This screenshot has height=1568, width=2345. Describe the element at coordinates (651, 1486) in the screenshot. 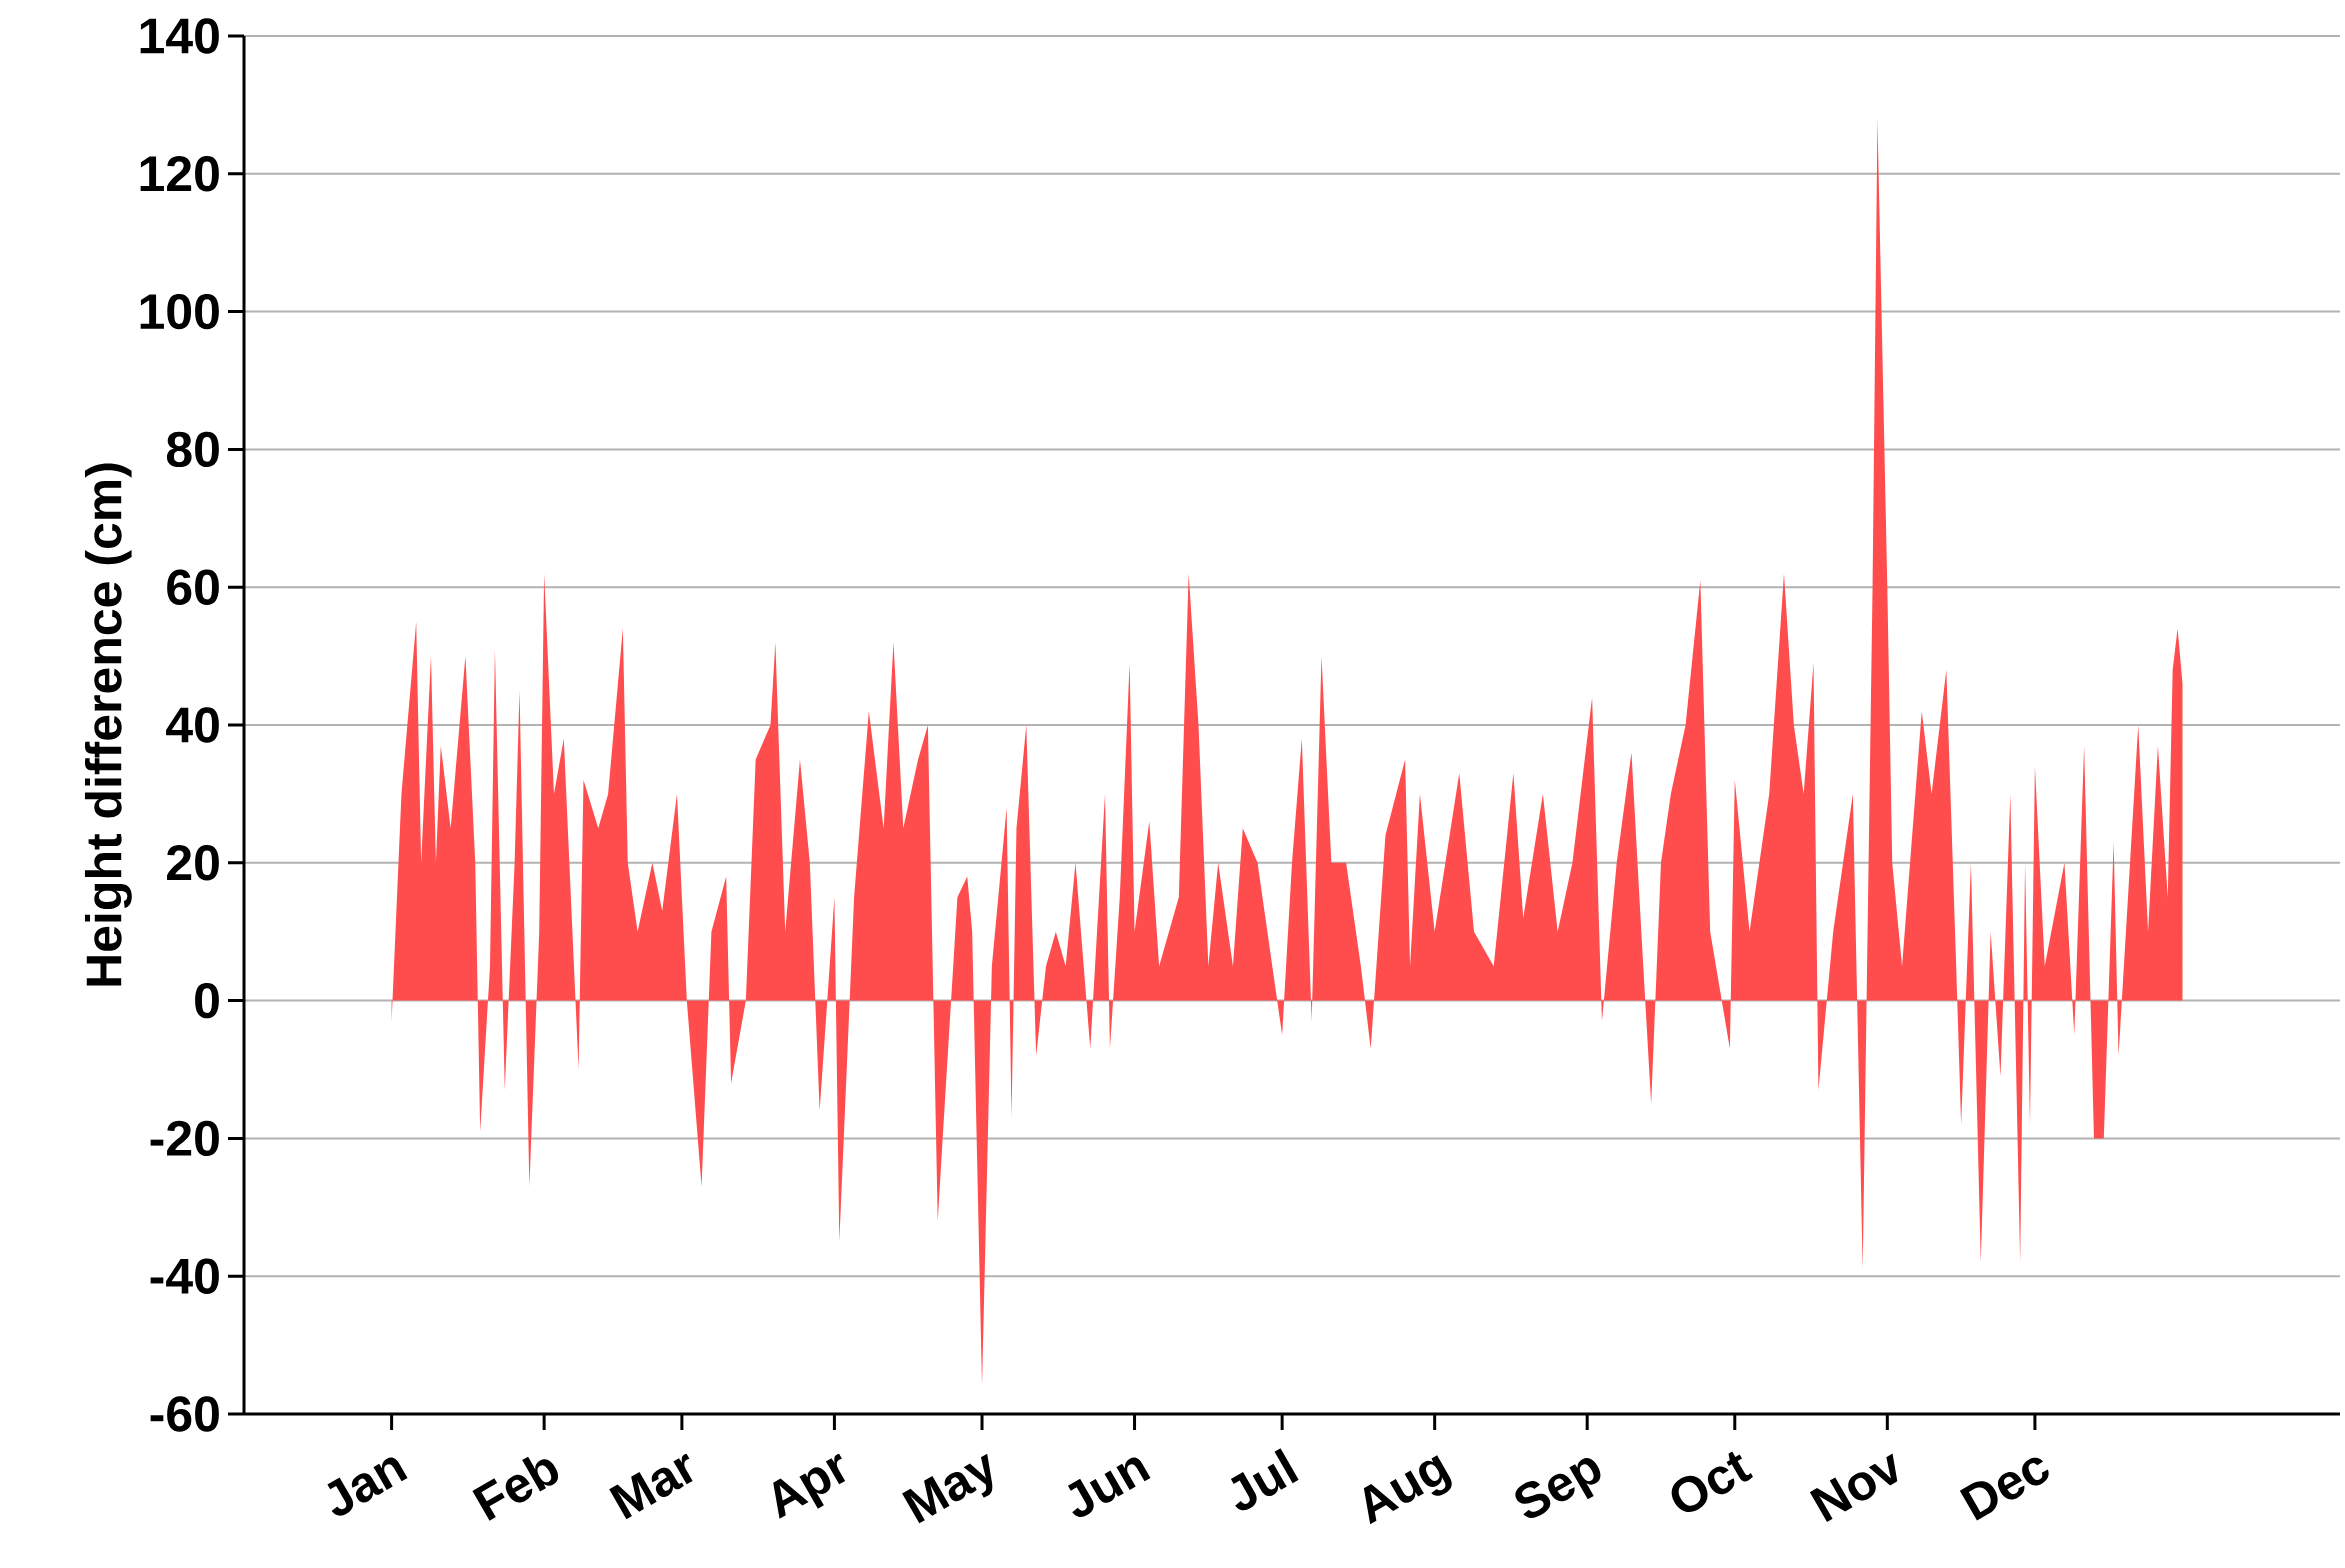

I see `x-tick-label: Mar` at that location.